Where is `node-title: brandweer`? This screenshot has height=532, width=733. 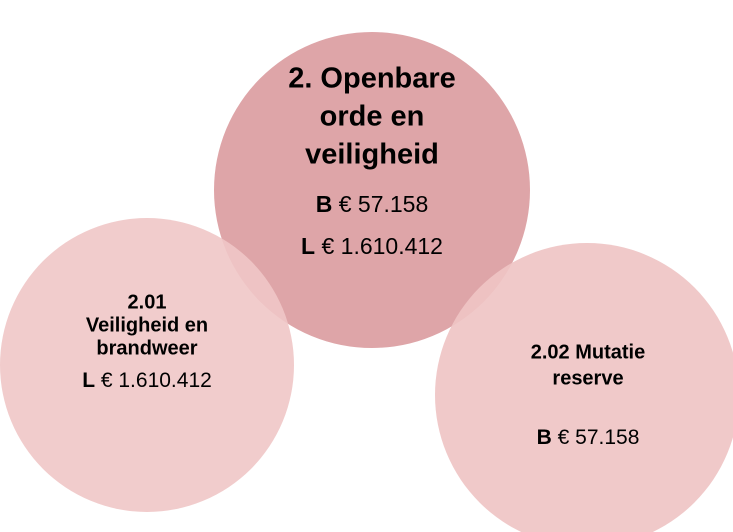 node-title: brandweer is located at coordinates (146, 348).